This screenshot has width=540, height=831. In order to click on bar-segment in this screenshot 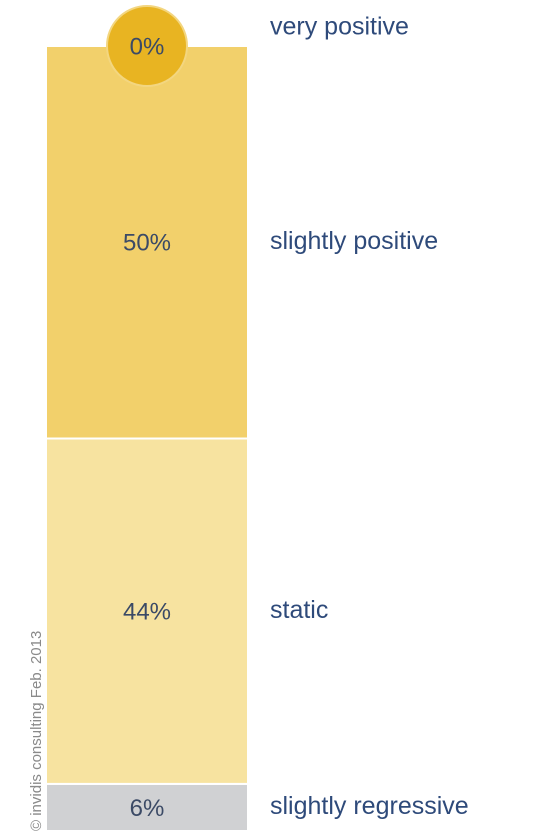, I will do `click(147, 806)`.